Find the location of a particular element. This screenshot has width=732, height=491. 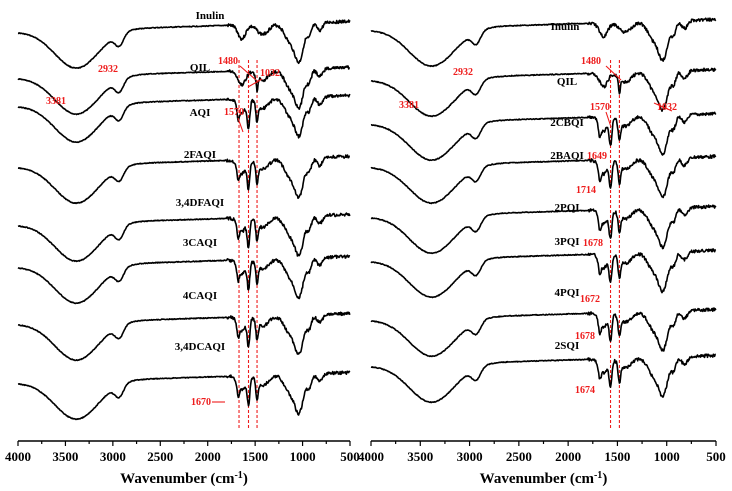

peak-annotation: 1670 is located at coordinates (201, 402).